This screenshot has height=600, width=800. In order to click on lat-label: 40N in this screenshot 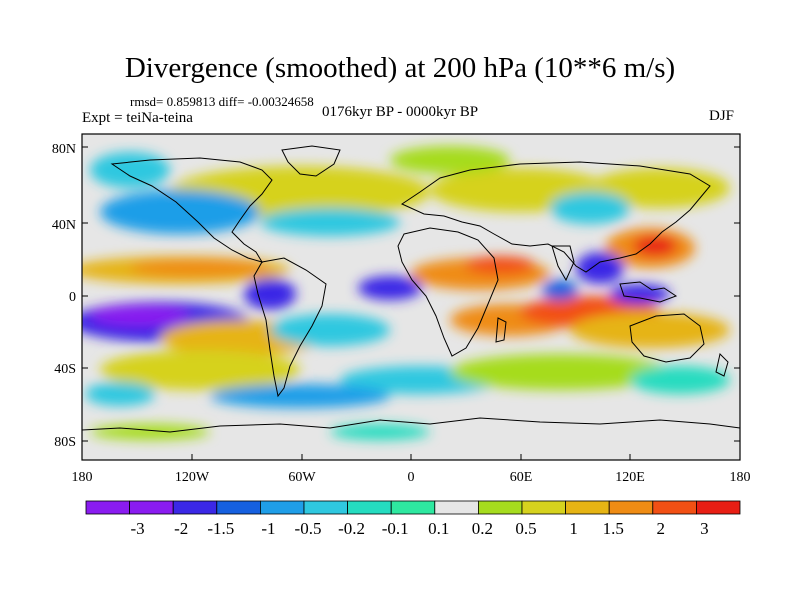, I will do `click(64, 225)`.